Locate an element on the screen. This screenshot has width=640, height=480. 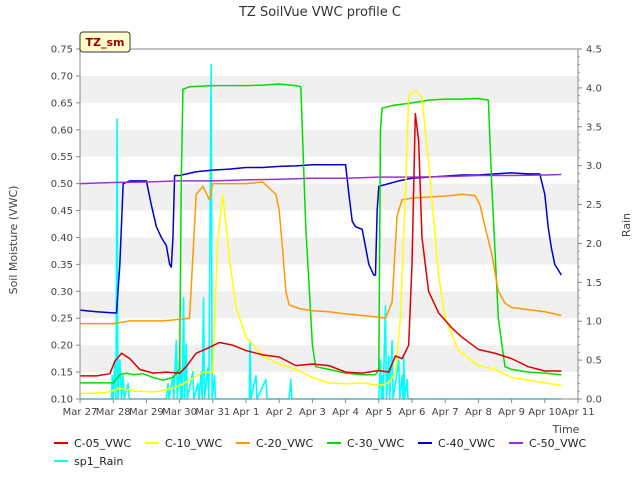
y2-tick-label: 1.5 is located at coordinates (594, 283).